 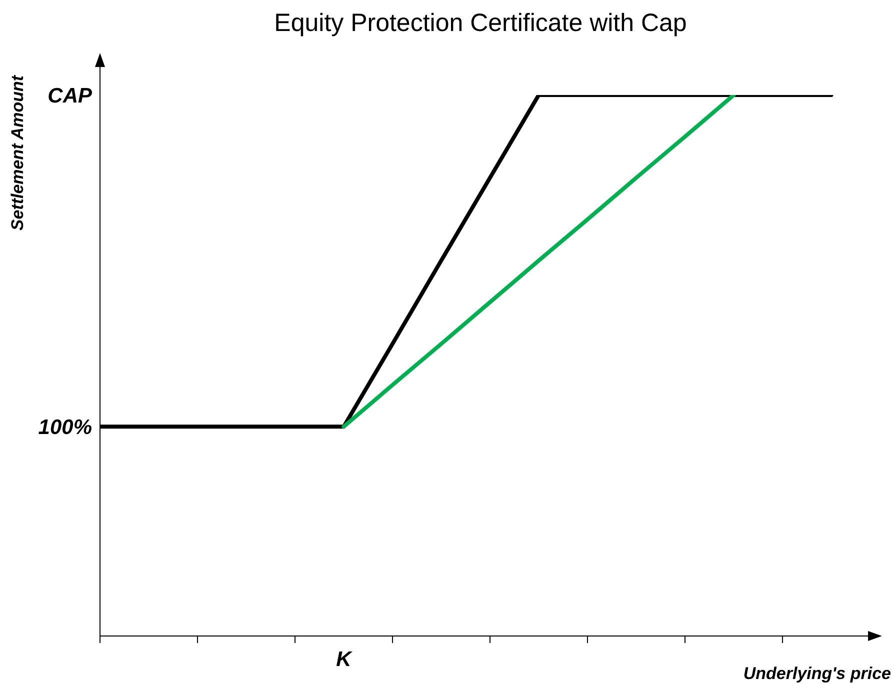 What do you see at coordinates (70, 96) in the screenshot?
I see `text: CAP` at bounding box center [70, 96].